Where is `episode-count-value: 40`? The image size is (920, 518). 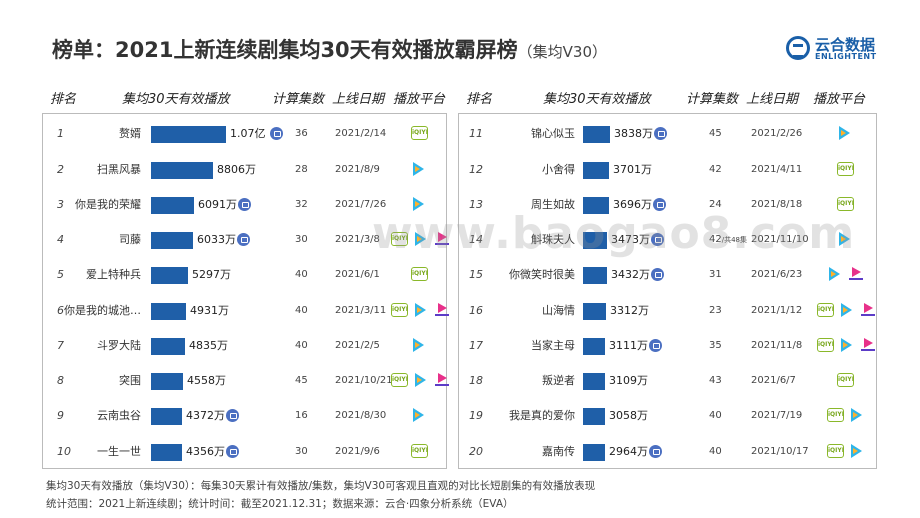
episode-count-value: 40 is located at coordinates (301, 274).